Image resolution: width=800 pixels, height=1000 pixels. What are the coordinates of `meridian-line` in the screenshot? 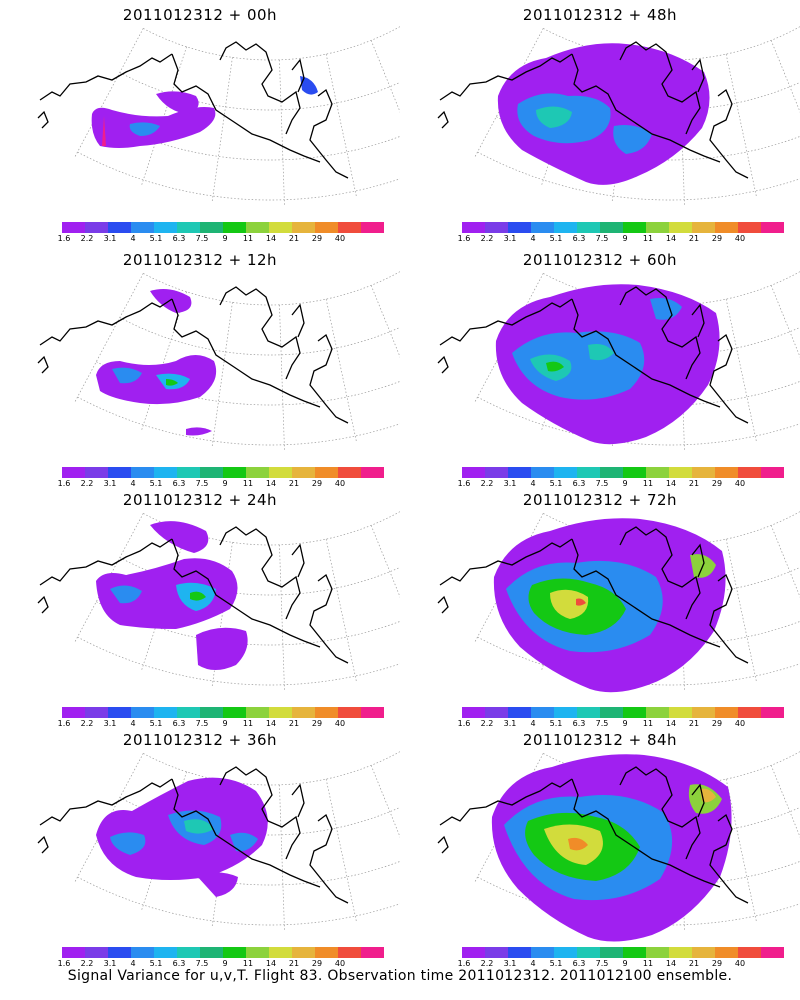 It's located at (385, 561).